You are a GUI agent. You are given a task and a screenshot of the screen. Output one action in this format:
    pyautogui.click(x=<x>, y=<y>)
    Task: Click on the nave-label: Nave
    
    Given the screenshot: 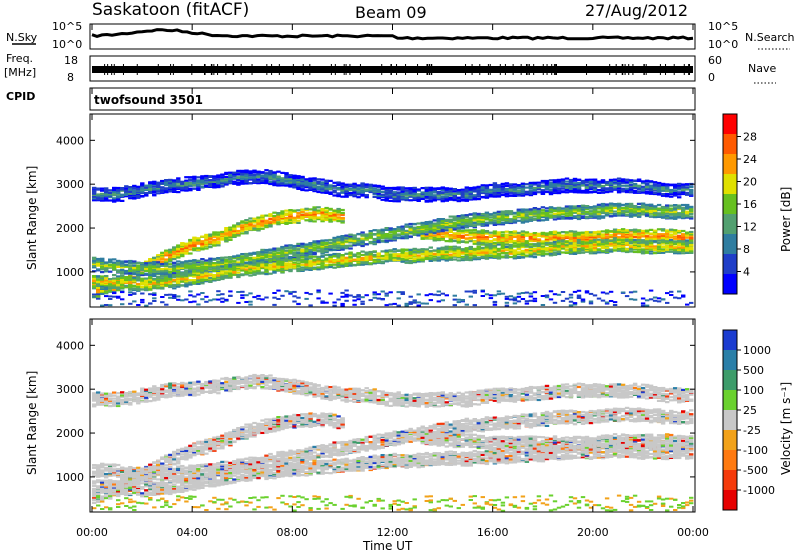 What is the action you would take?
    pyautogui.click(x=762, y=68)
    